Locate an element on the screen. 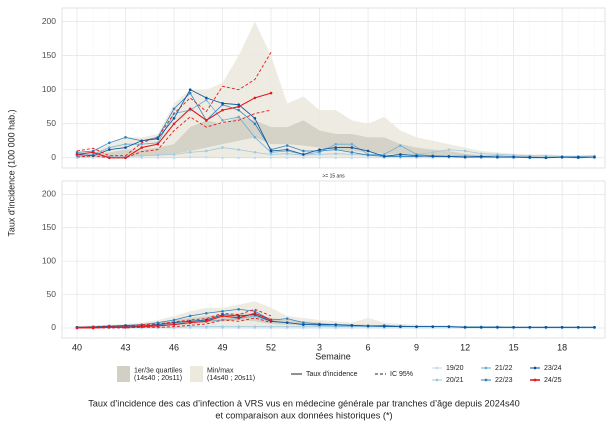  y-tick-label: 50 is located at coordinates (52, 294).